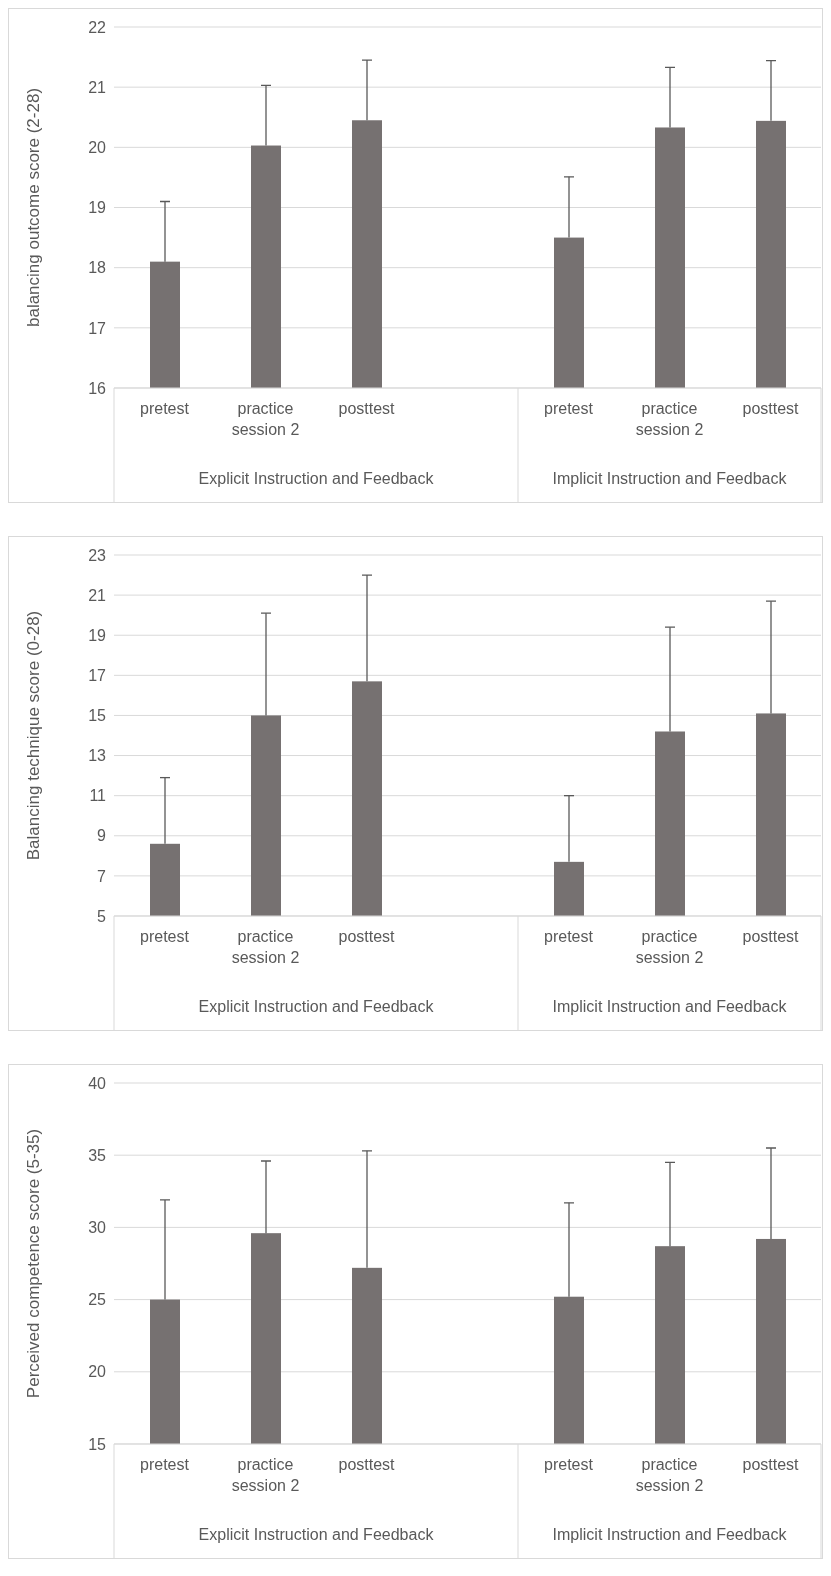 This screenshot has width=831, height=1576. I want to click on y-axis-title: Balancing technique score (0-28), so click(34, 735).